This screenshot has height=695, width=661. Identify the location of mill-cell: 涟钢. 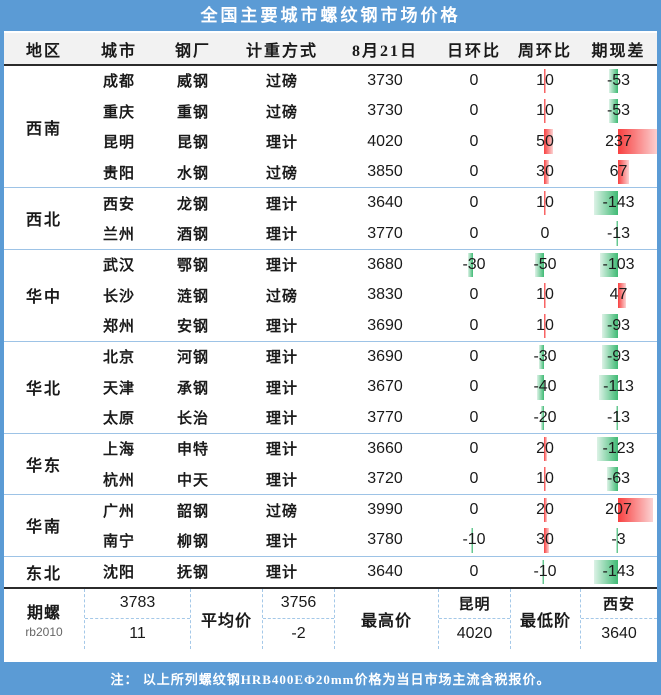
(192, 296).